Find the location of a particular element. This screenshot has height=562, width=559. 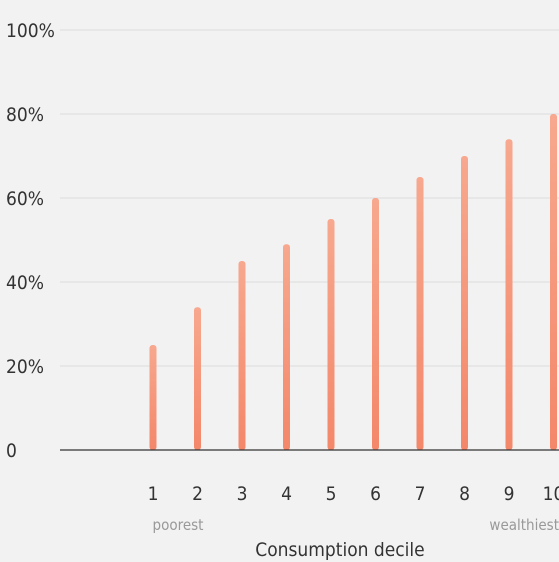

y-tick-label: 0 is located at coordinates (11, 451).